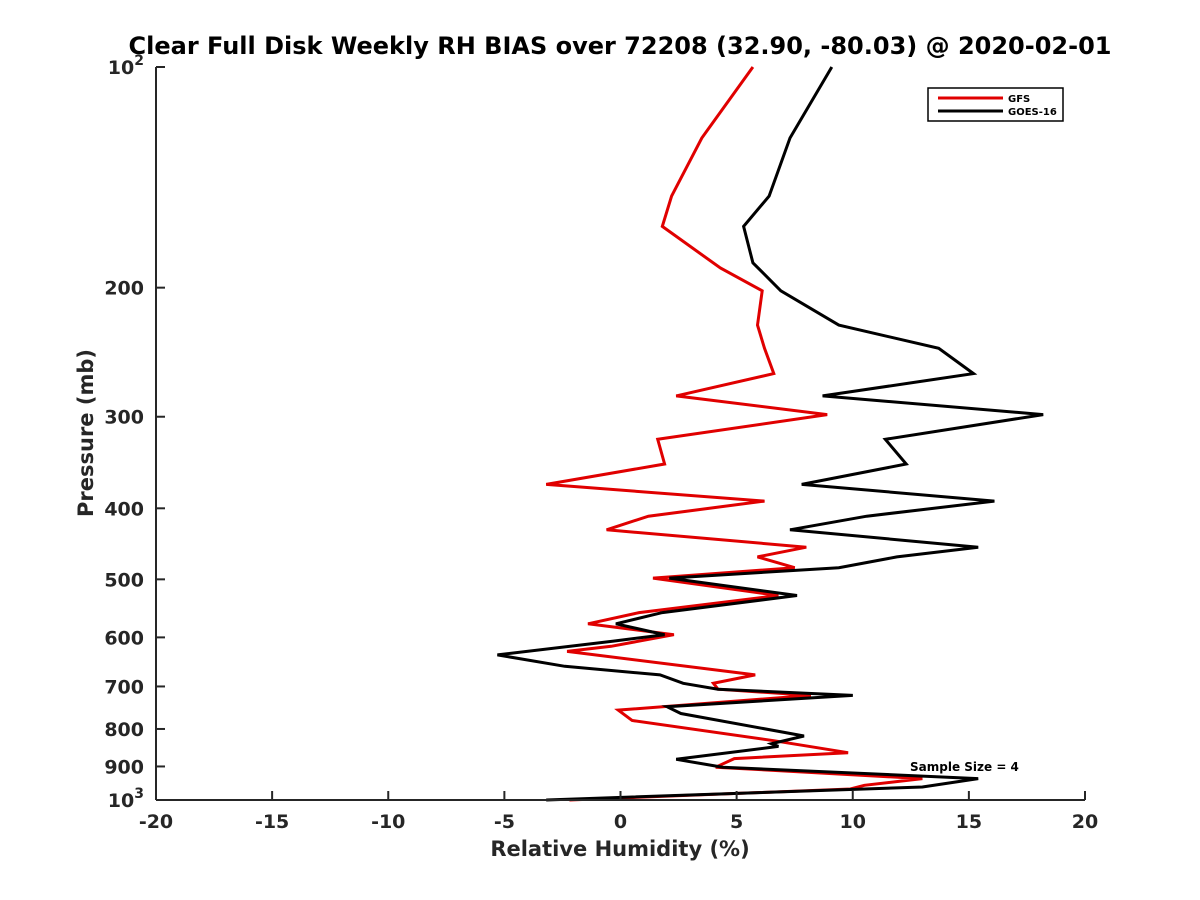  I want to click on x-tick-label: -5, so click(504, 822).